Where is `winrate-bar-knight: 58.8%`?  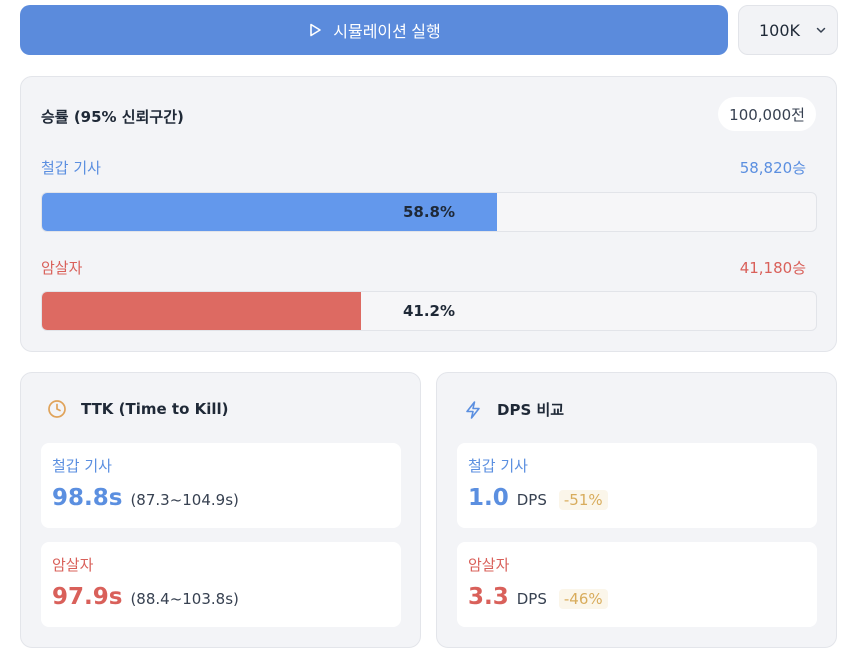 winrate-bar-knight: 58.8% is located at coordinates (429, 212).